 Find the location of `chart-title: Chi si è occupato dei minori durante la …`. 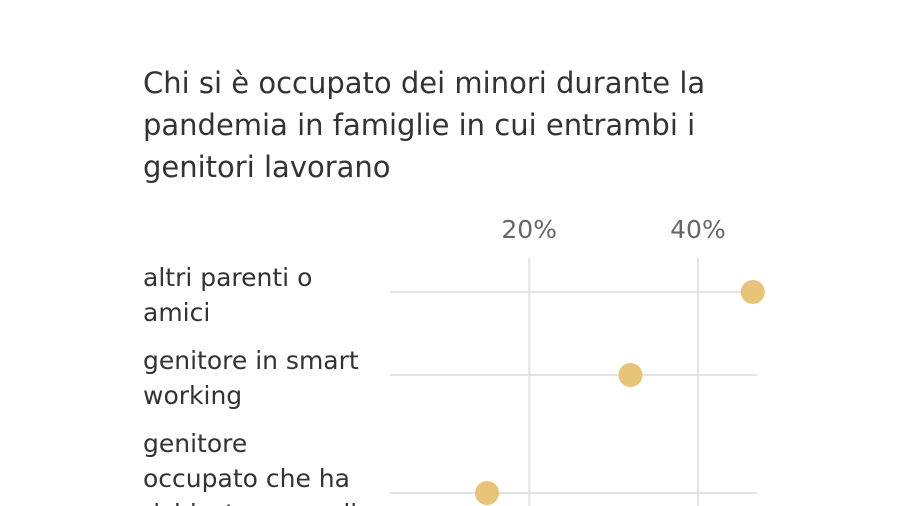

chart-title: Chi si è occupato dei minori durante la … is located at coordinates (424, 125).